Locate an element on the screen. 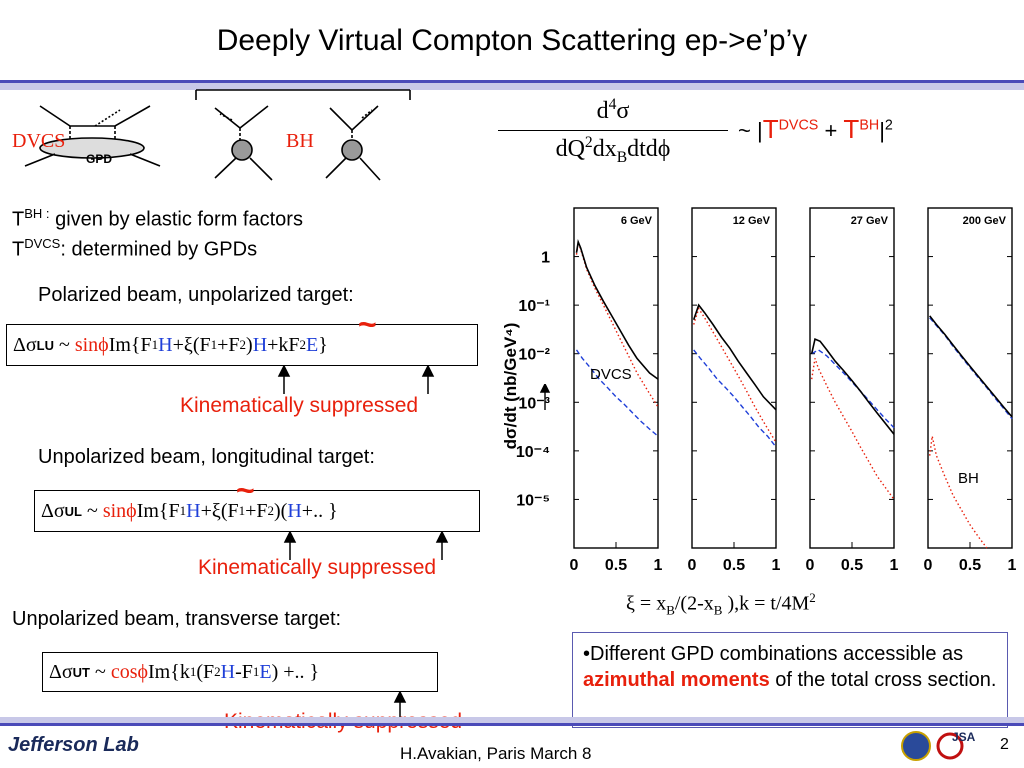  header-rule is located at coordinates (512, 85).